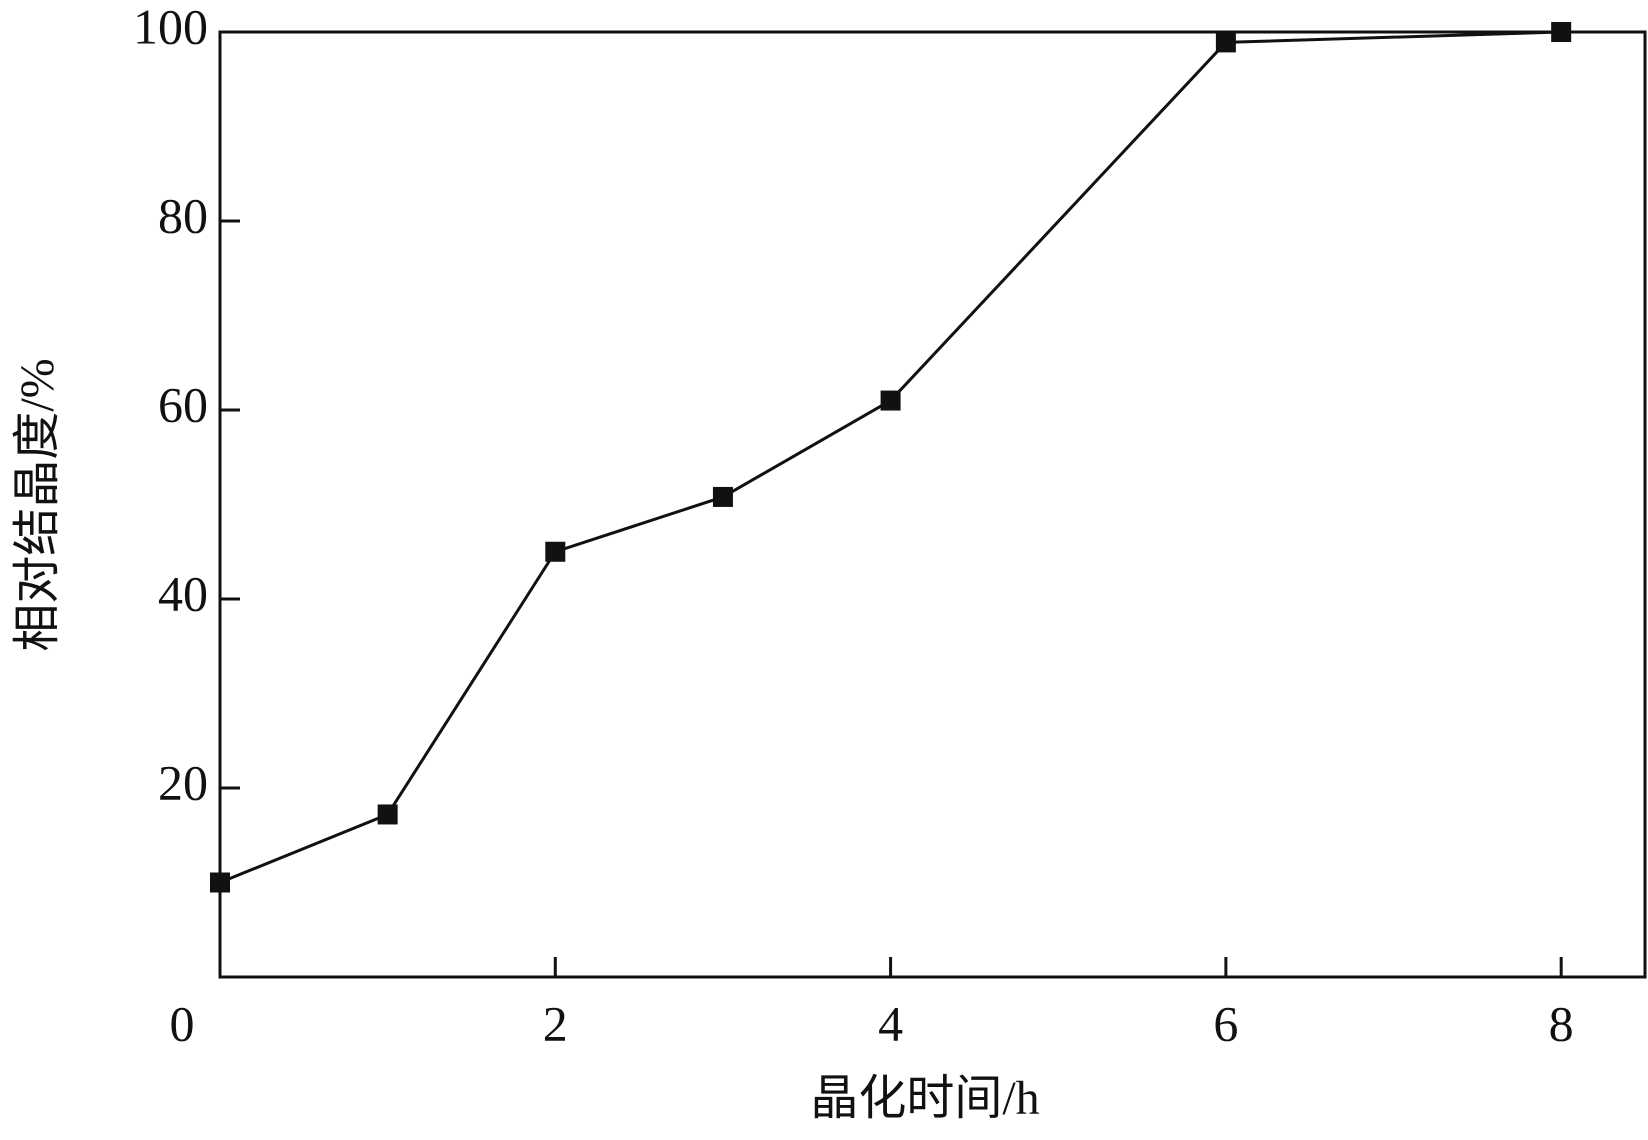 The image size is (1648, 1140). Describe the element at coordinates (924, 1098) in the screenshot. I see `x-axis-title: 晶化时间/h` at that location.